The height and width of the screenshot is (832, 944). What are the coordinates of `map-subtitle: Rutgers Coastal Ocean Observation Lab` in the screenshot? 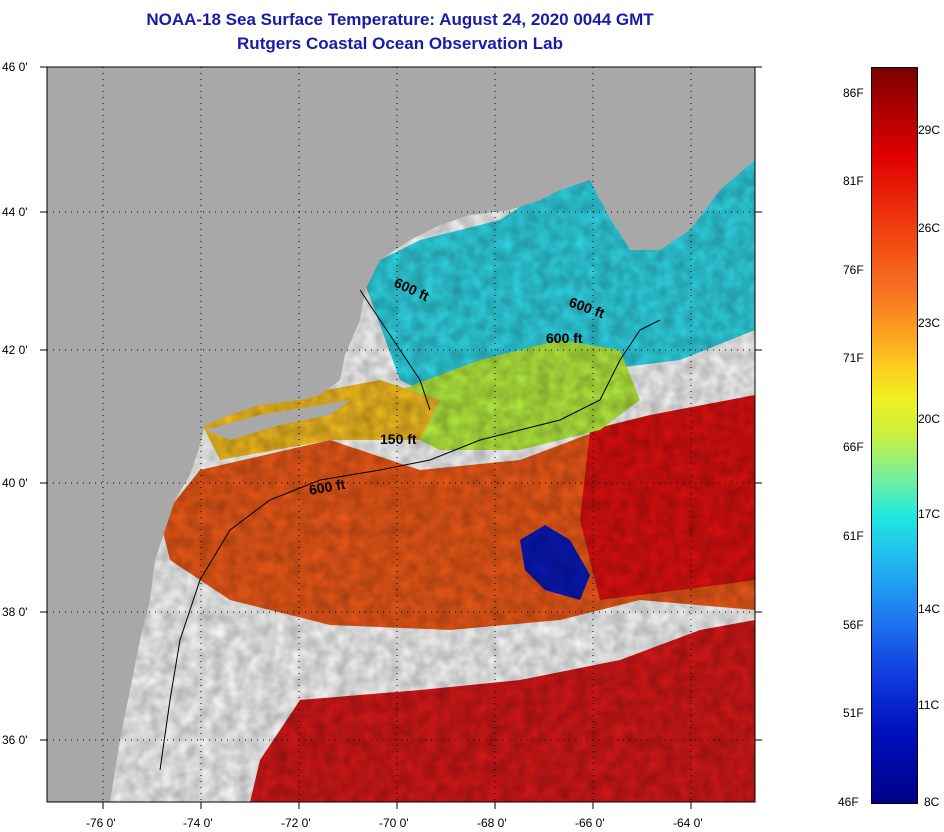 It's located at (400, 43).